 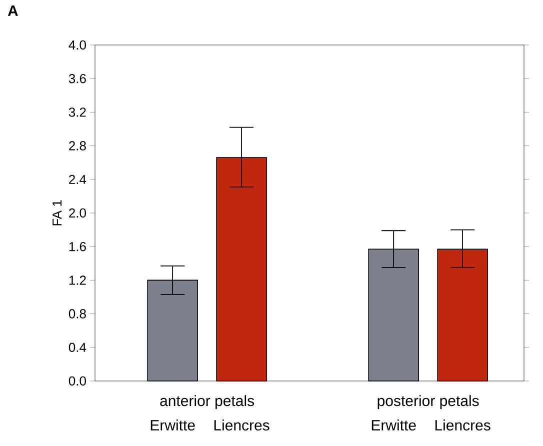 I want to click on y-tick-label: 1.2, so click(x=77, y=280).